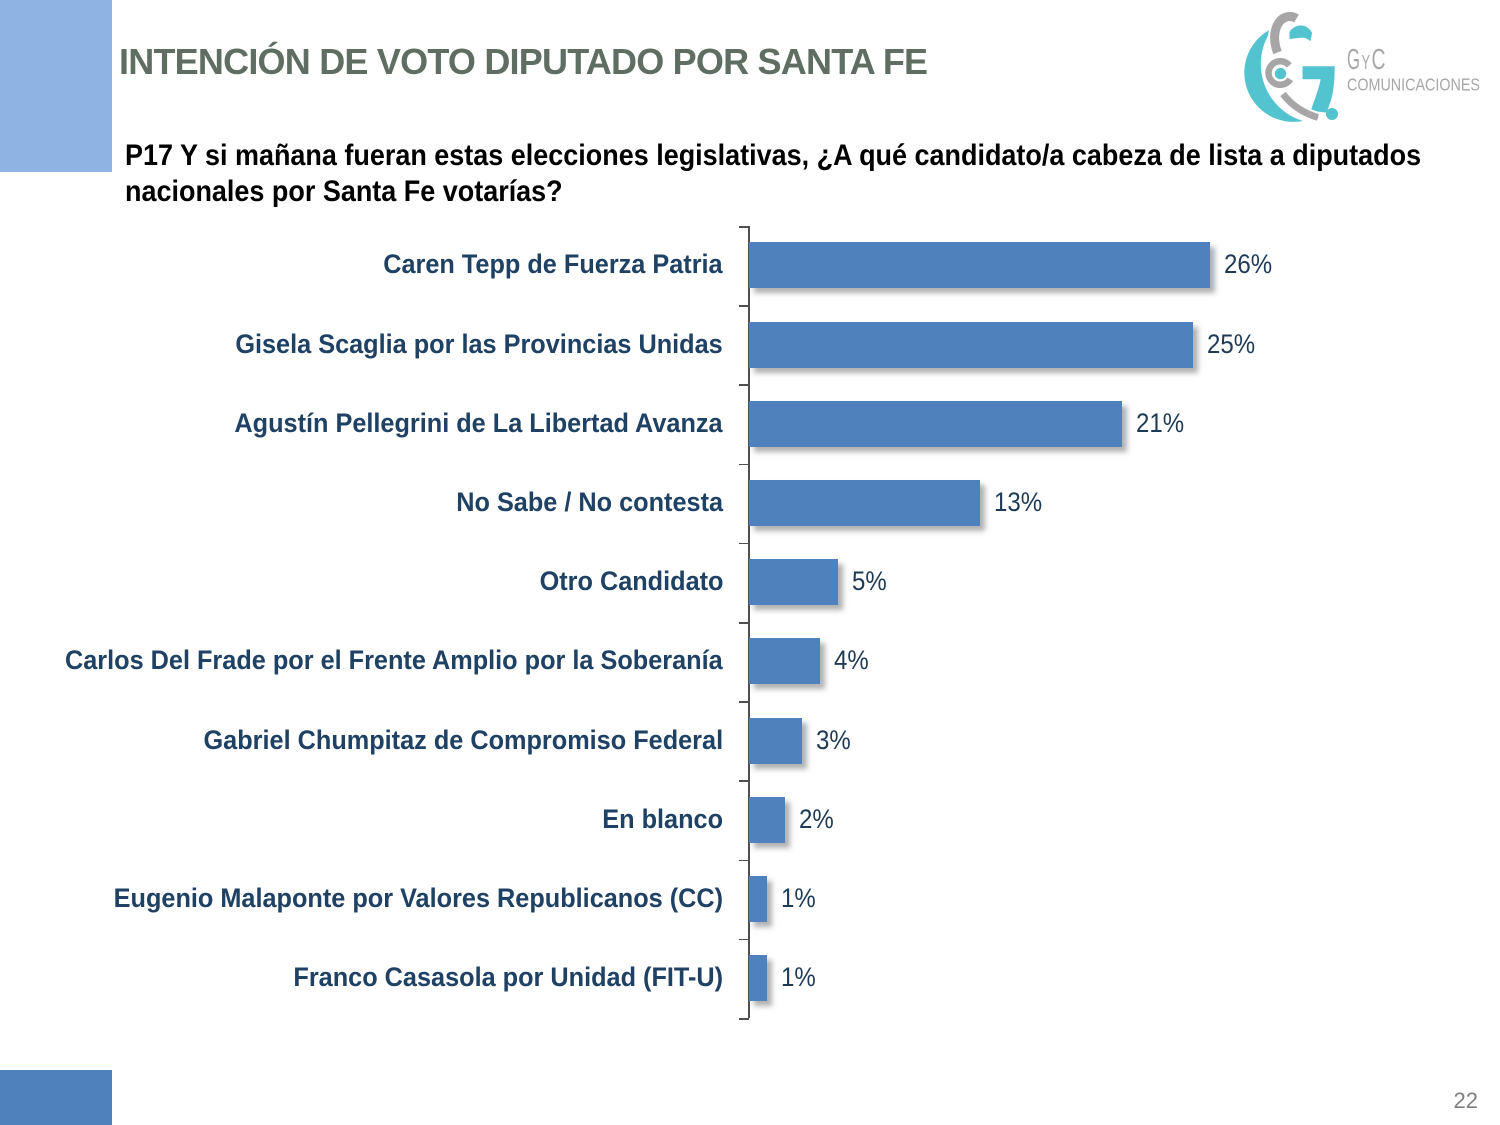 This screenshot has width=1500, height=1125. What do you see at coordinates (1413, 85) in the screenshot?
I see `svg-text: COMUNICACIONES` at bounding box center [1413, 85].